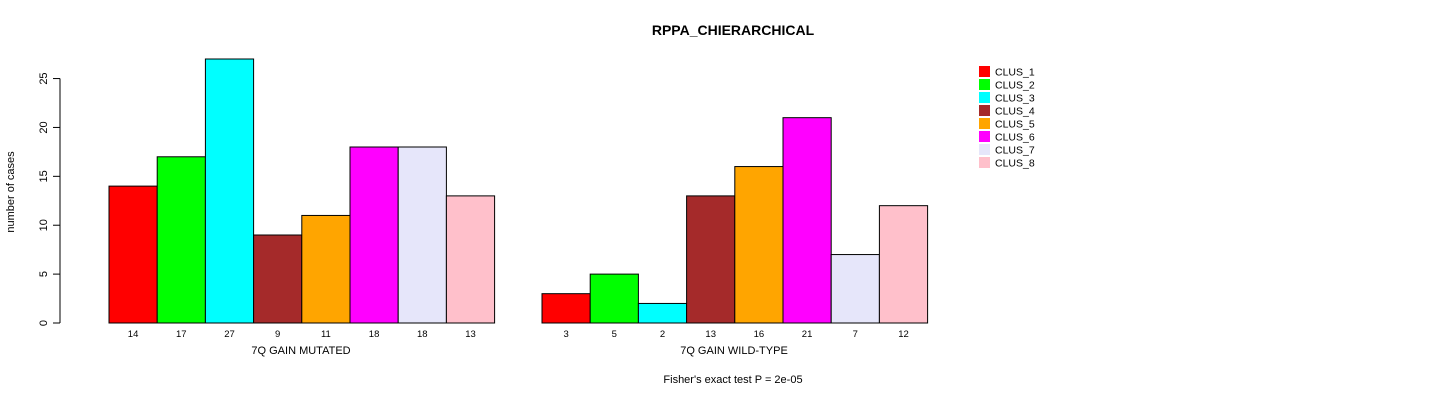  What do you see at coordinates (662, 334) in the screenshot?
I see `bar-count-label: 2` at bounding box center [662, 334].